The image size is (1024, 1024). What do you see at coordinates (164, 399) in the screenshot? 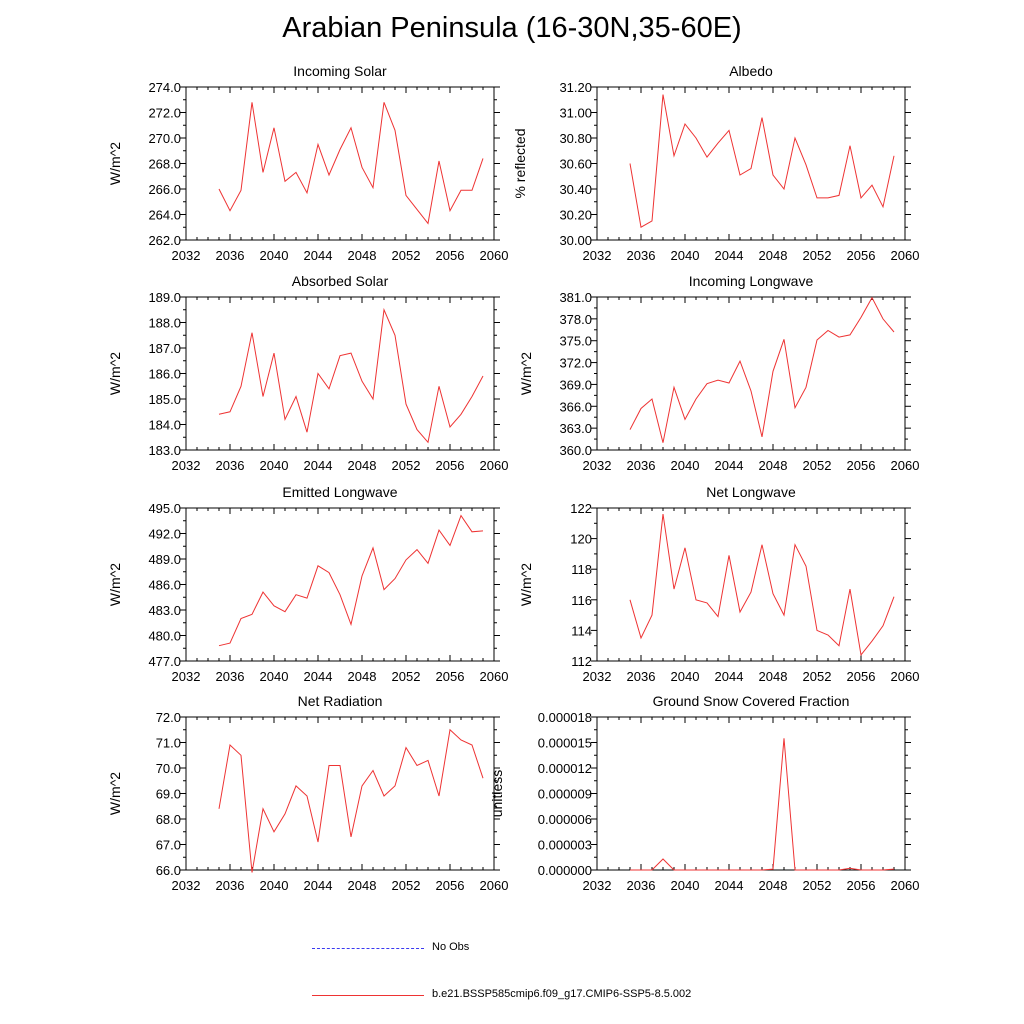
I see `y-tick-label: 185.0` at bounding box center [164, 399].